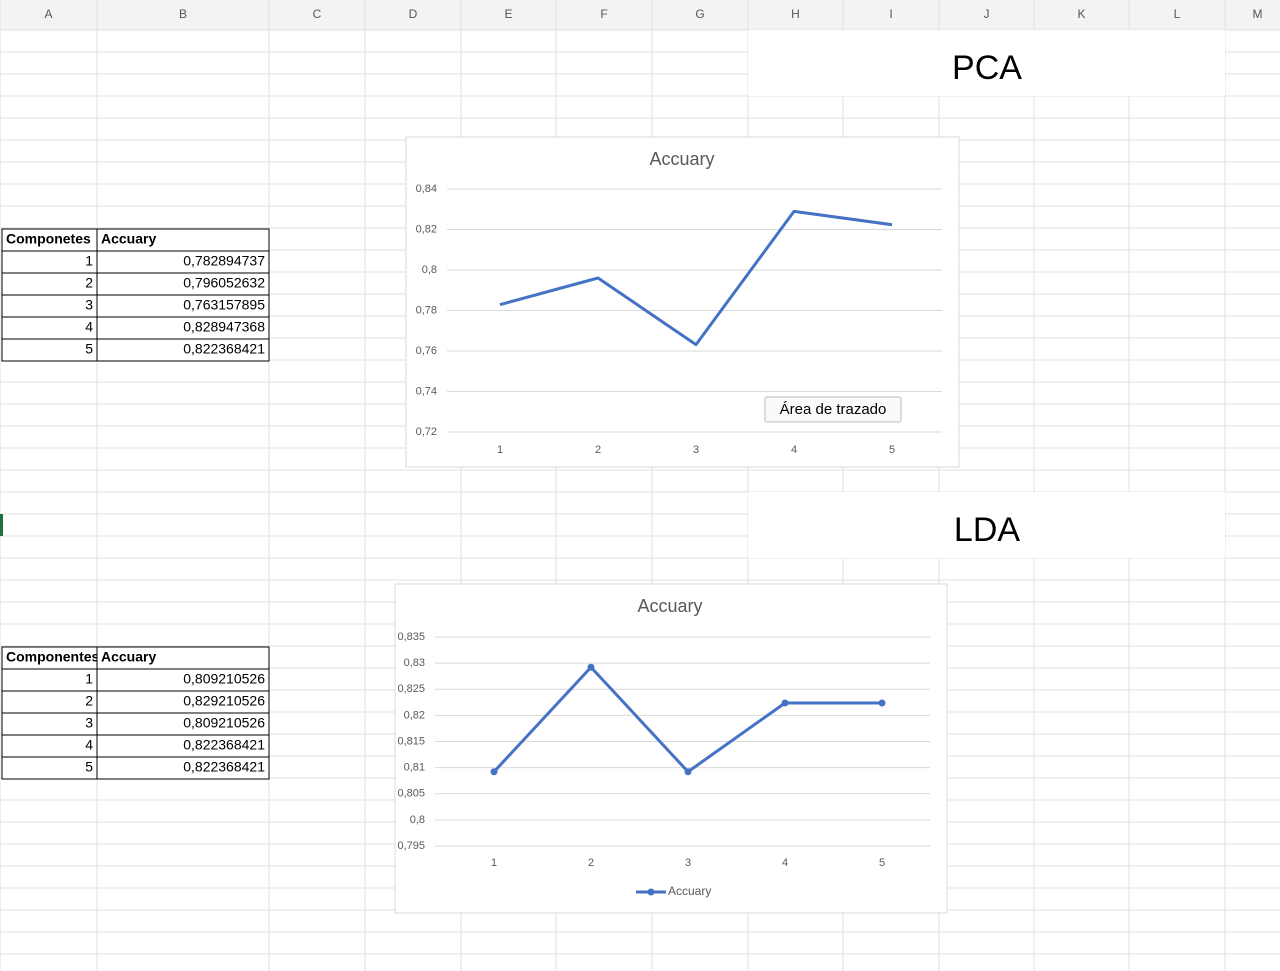  I want to click on column-header: H, so click(795, 14).